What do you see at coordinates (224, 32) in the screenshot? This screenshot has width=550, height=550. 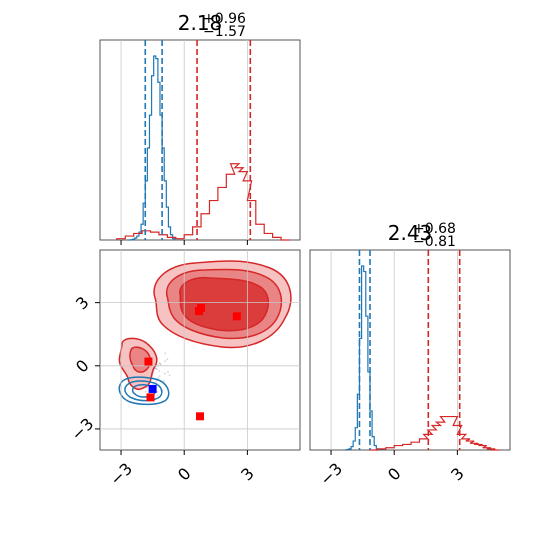 I see `marginal-x-title-sub: −1.57` at bounding box center [224, 32].